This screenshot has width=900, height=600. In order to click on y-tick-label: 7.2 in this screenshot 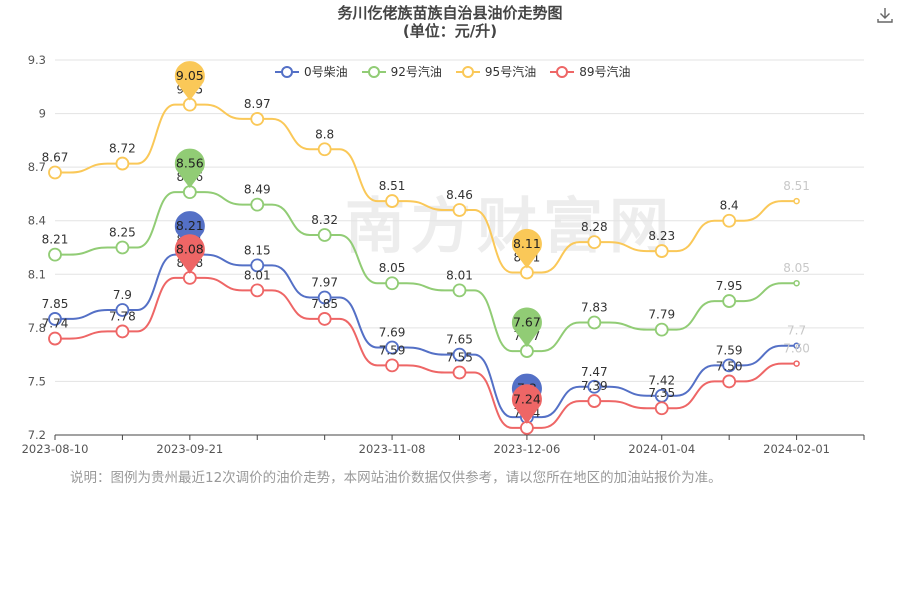, I will do `click(37, 435)`.